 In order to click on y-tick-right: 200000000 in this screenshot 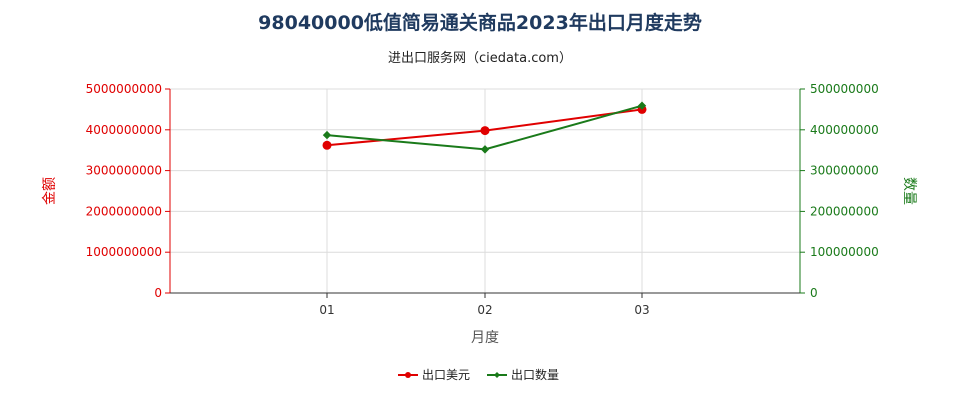, I will do `click(844, 211)`.